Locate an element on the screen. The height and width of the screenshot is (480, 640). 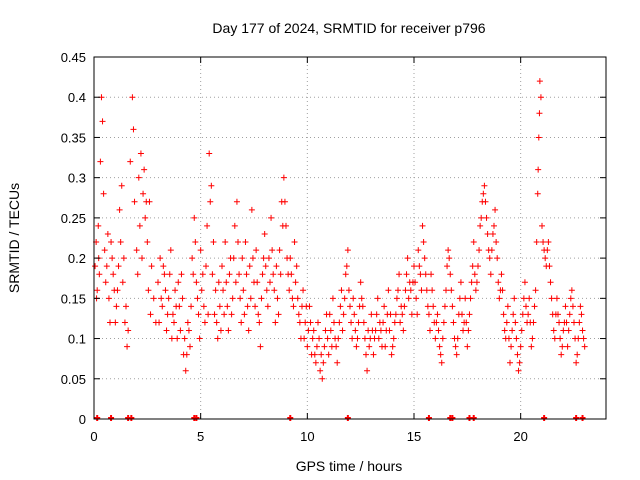
y-tick-label: 0.4 is located at coordinates (77, 97).